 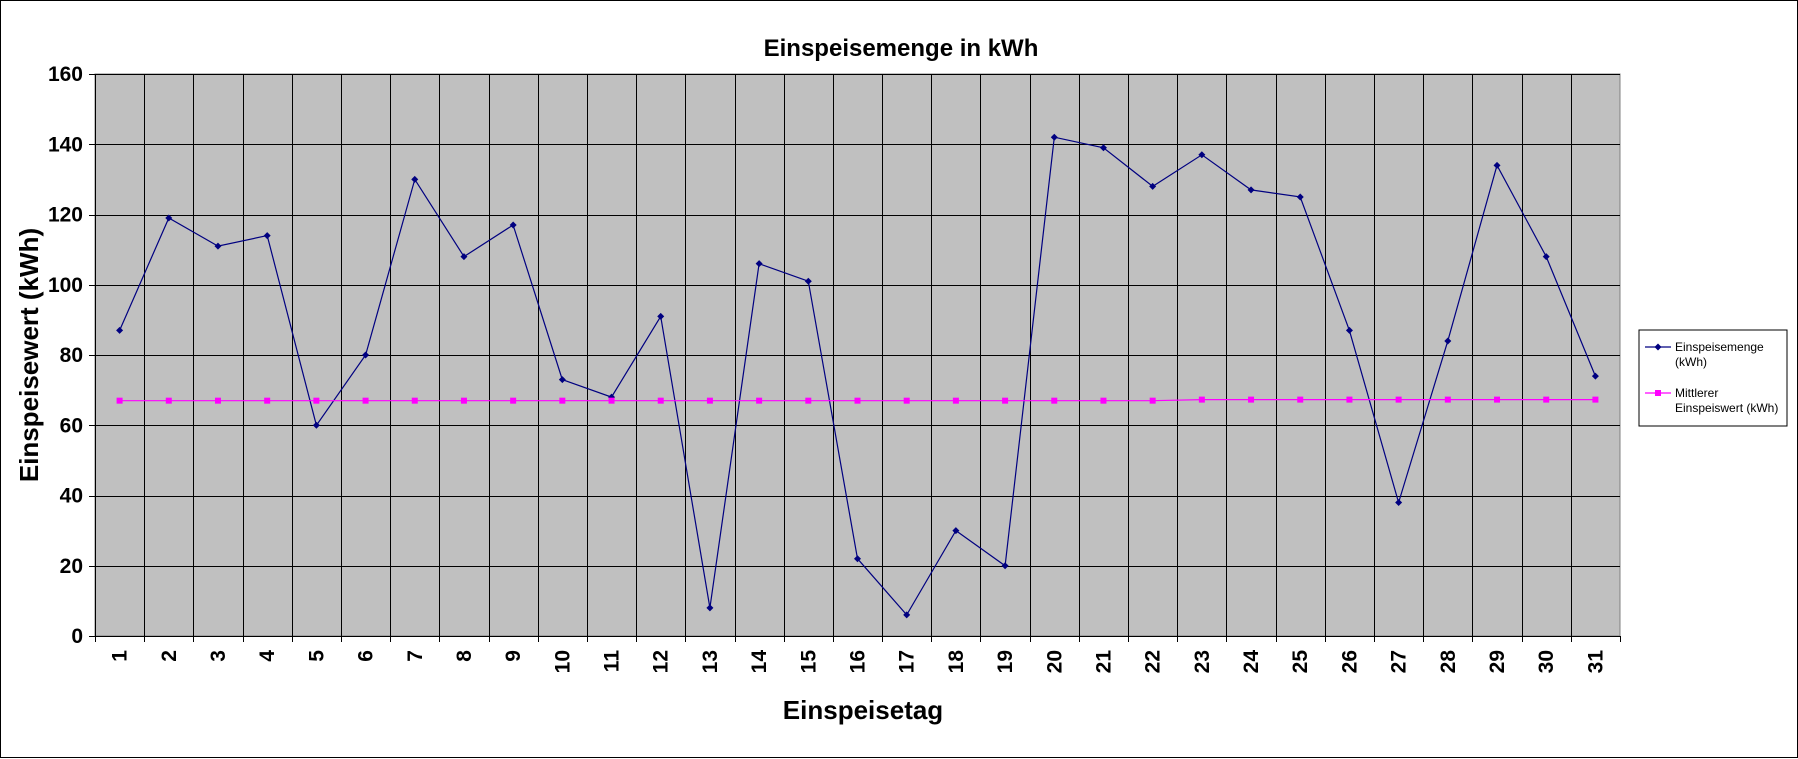 What do you see at coordinates (169, 656) in the screenshot?
I see `x-tick-label: 2` at bounding box center [169, 656].